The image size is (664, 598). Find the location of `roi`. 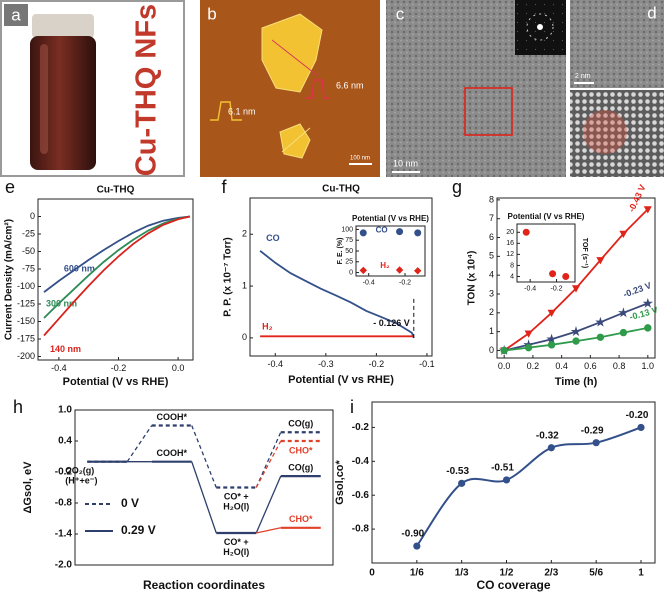

roi is located at coordinates (488, 111).